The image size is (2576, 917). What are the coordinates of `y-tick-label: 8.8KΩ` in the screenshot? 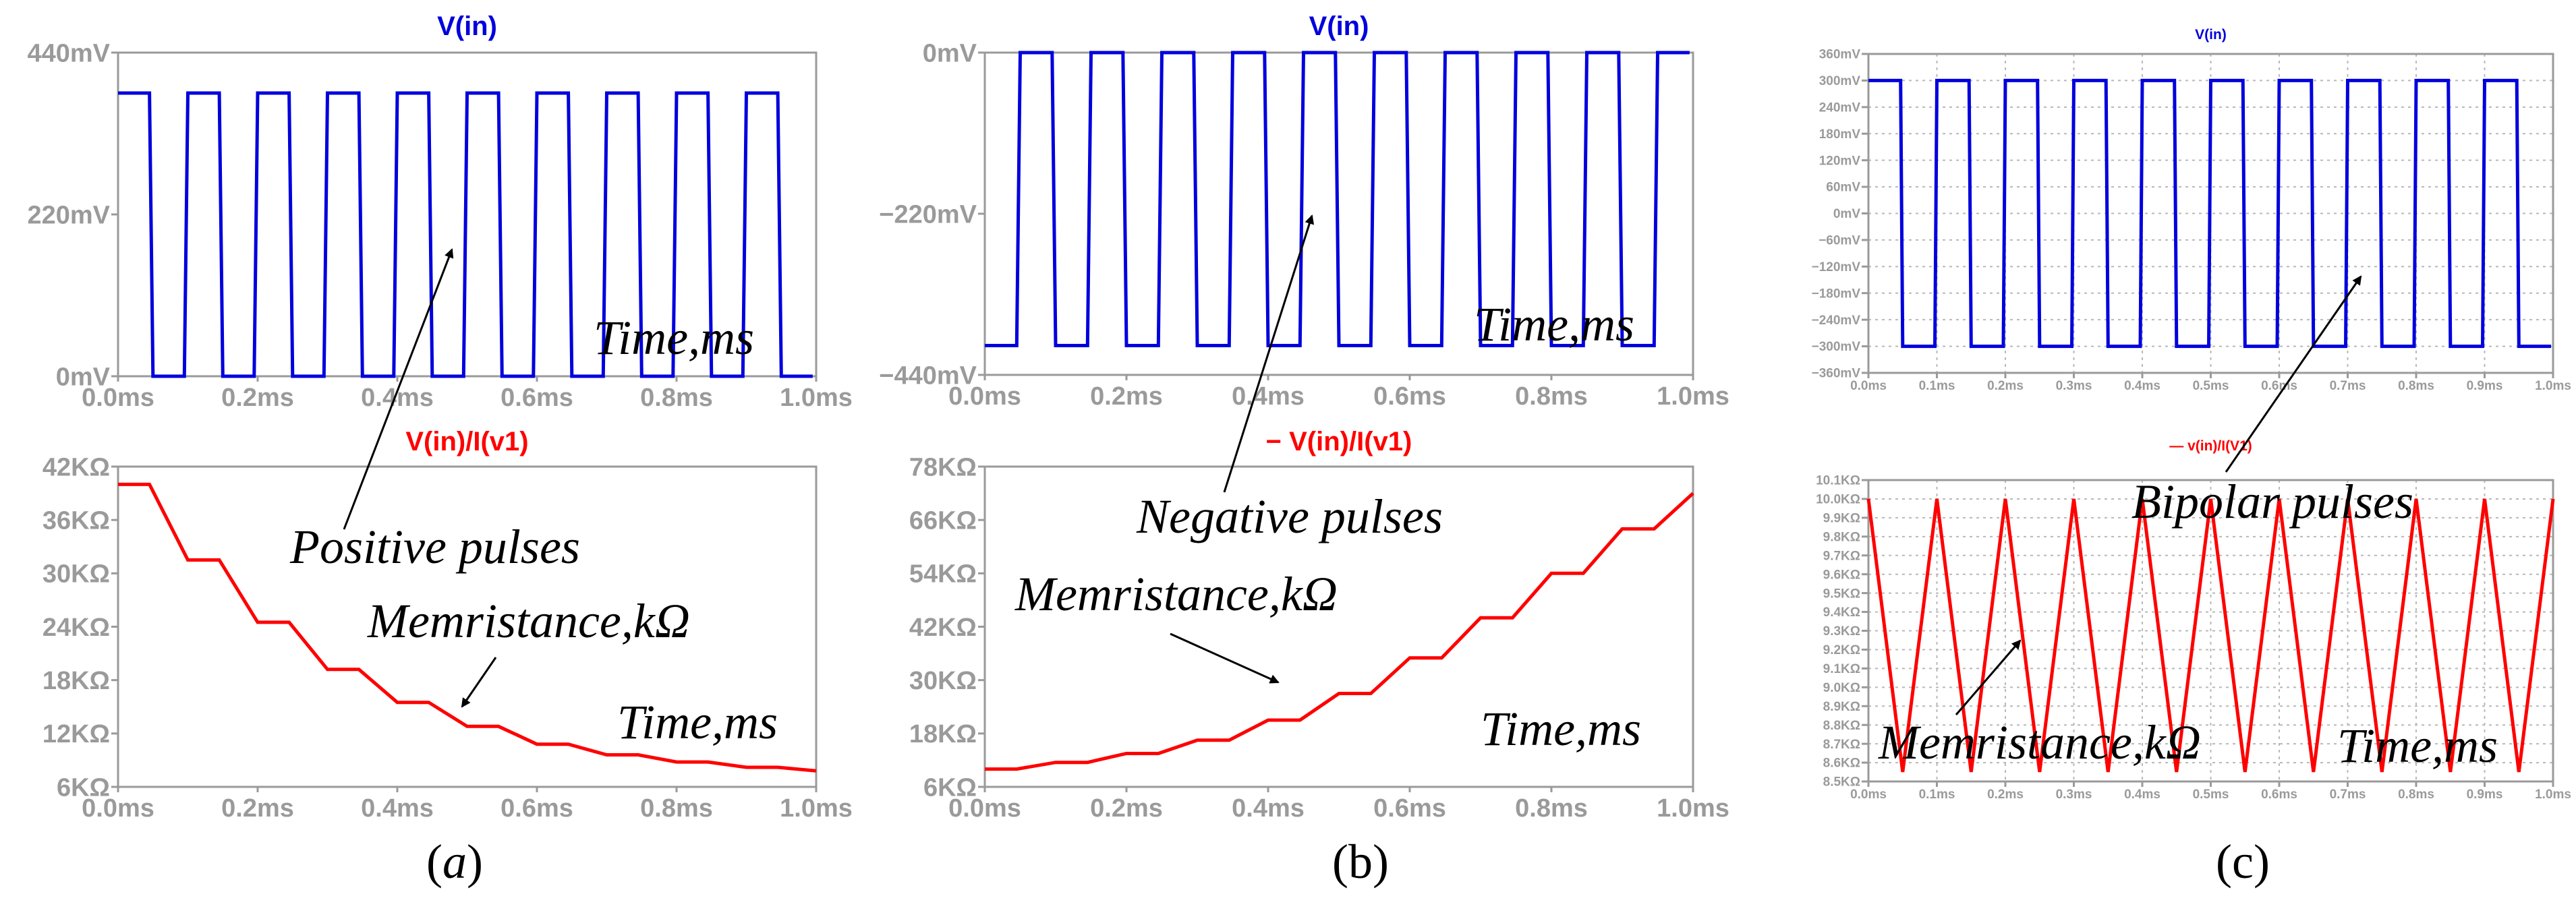 It's located at (1841, 726).